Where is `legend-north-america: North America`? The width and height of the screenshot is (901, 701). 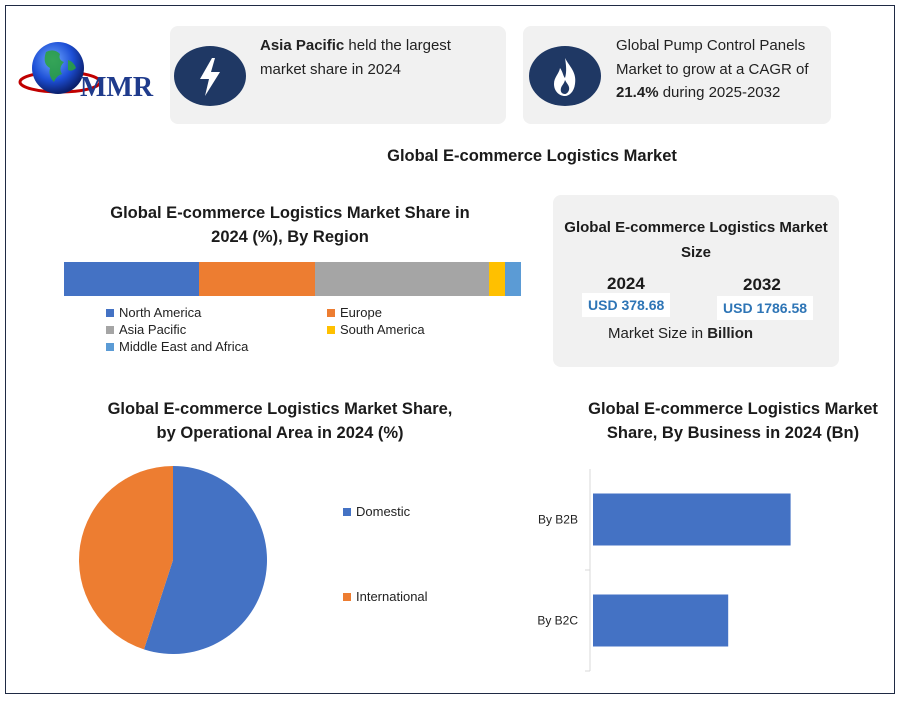 legend-north-america: North America is located at coordinates (153, 312).